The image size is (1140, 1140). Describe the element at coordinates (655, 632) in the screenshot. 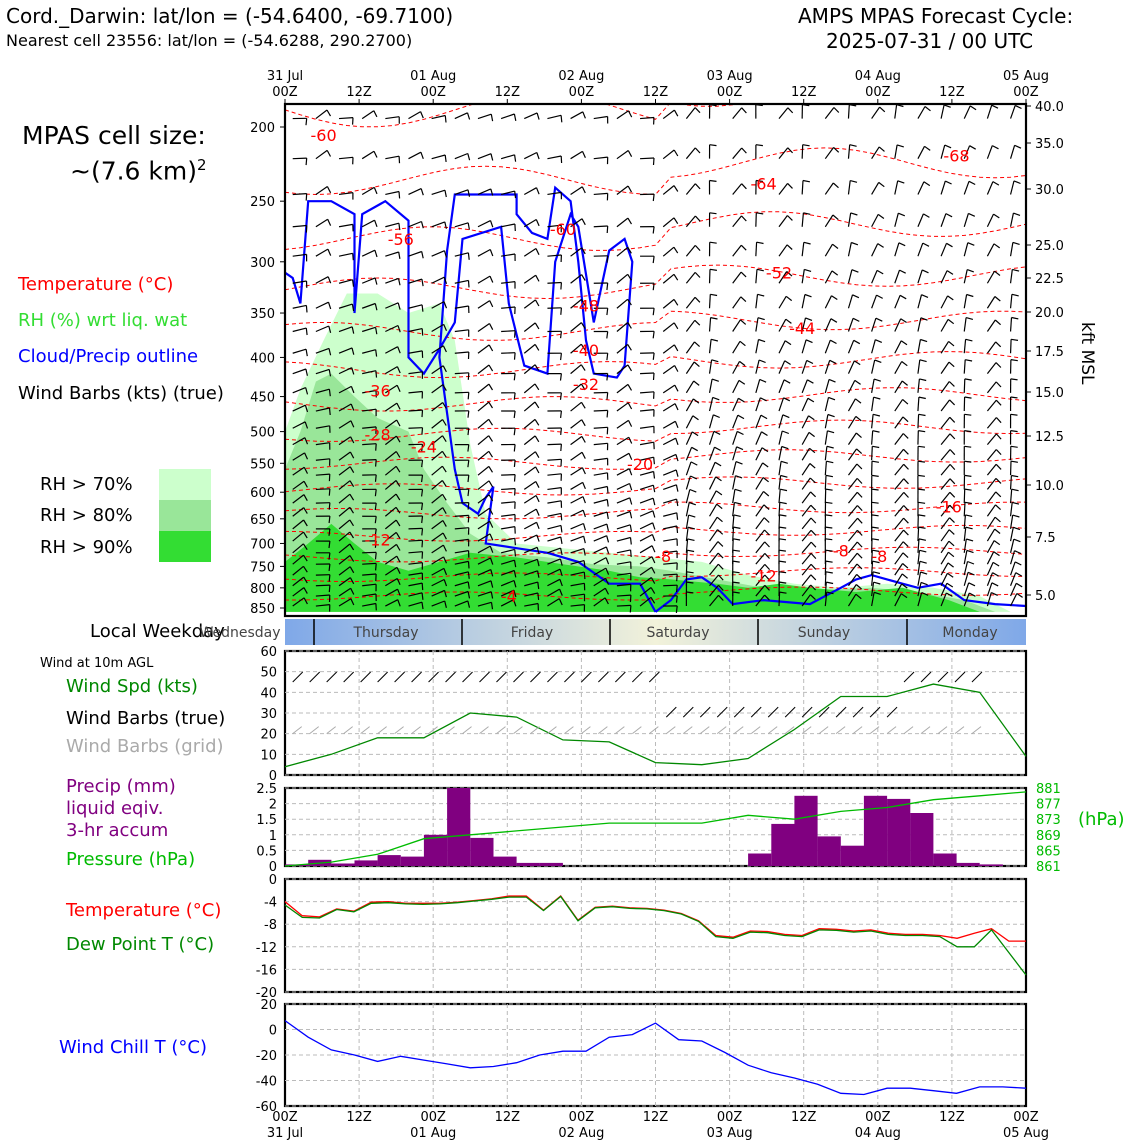

I see `weekday-background` at that location.